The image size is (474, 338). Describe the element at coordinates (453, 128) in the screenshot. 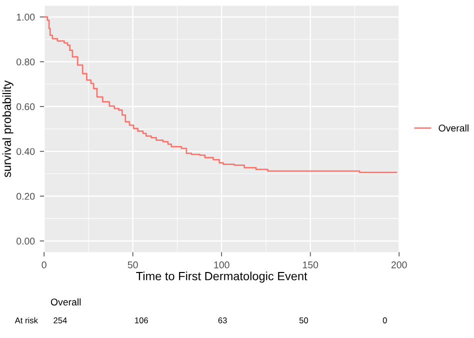

I see `legend-label: Overall` at that location.